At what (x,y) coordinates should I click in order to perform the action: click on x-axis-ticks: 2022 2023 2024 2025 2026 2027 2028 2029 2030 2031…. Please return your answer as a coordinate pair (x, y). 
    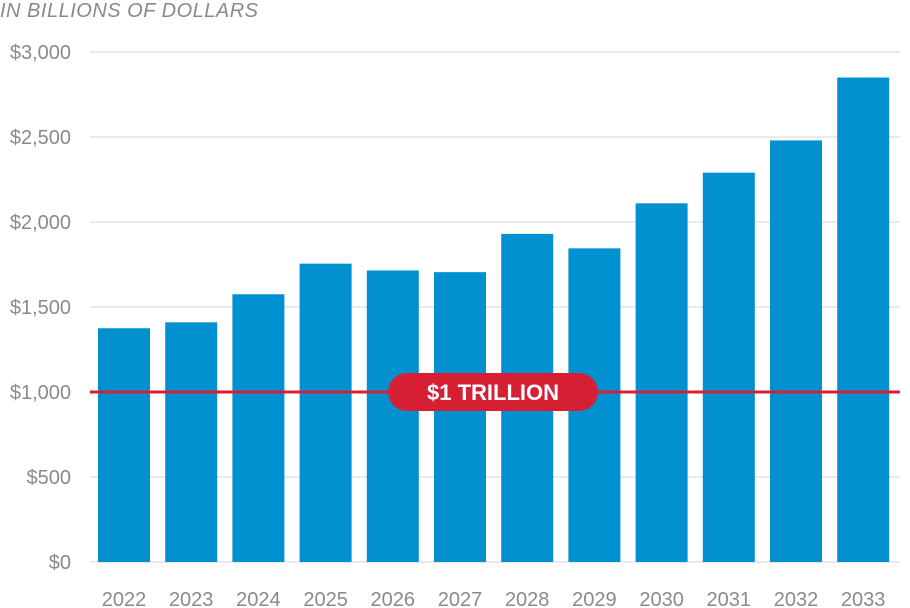
    Looking at the image, I should click on (494, 598).